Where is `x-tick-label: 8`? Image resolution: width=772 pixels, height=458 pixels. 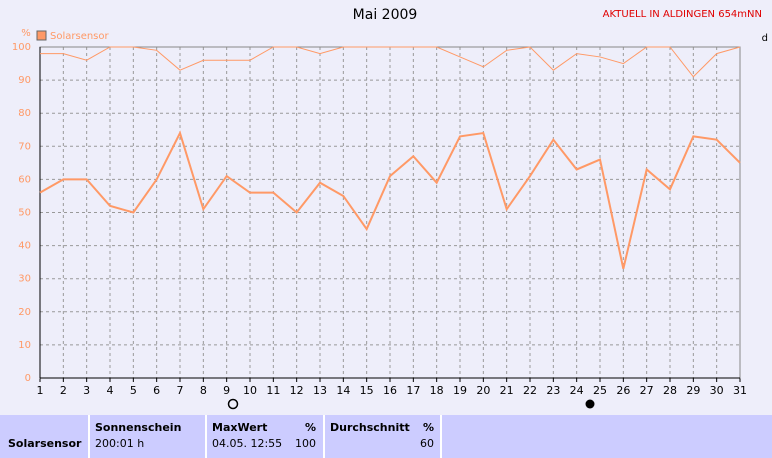 x-tick-label: 8 is located at coordinates (203, 390).